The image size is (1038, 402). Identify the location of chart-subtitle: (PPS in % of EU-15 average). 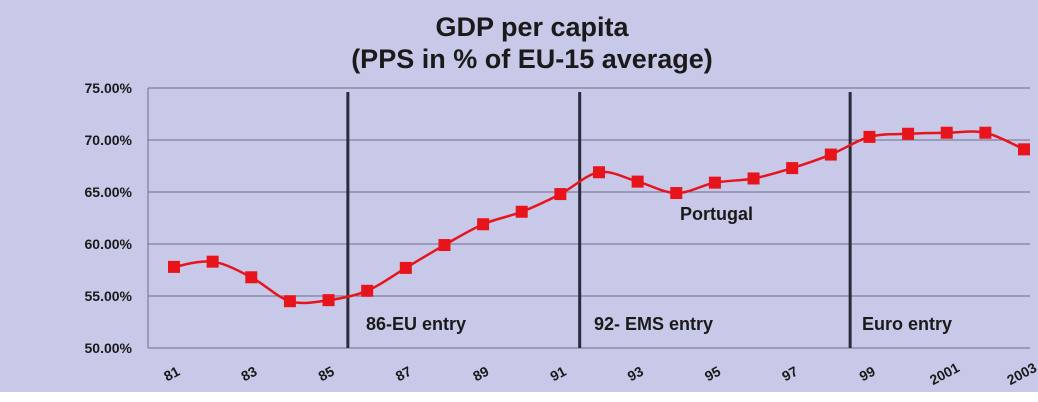
(532, 59).